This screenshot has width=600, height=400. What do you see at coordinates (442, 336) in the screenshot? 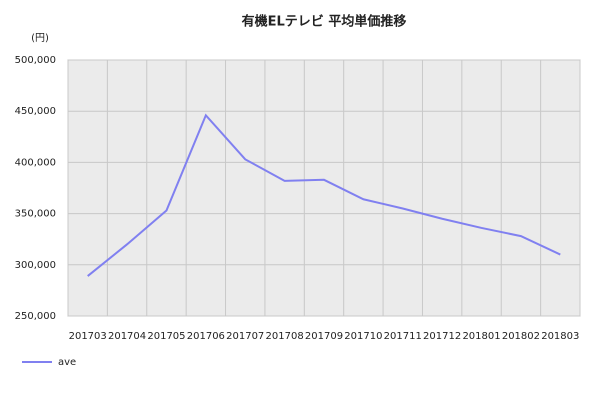
I see `x-tick-label: 201712` at bounding box center [442, 336].